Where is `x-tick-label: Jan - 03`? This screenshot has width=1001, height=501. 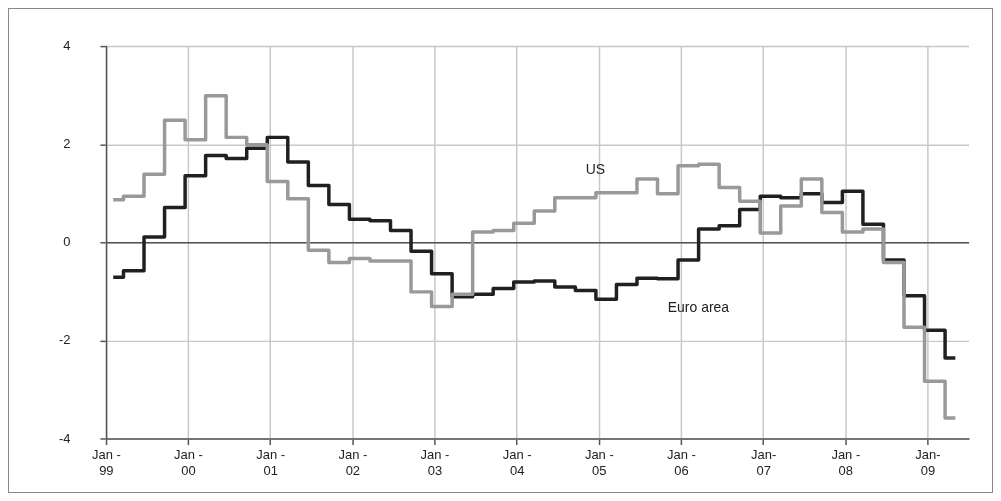
x-tick-label: Jan - 03 is located at coordinates (435, 462).